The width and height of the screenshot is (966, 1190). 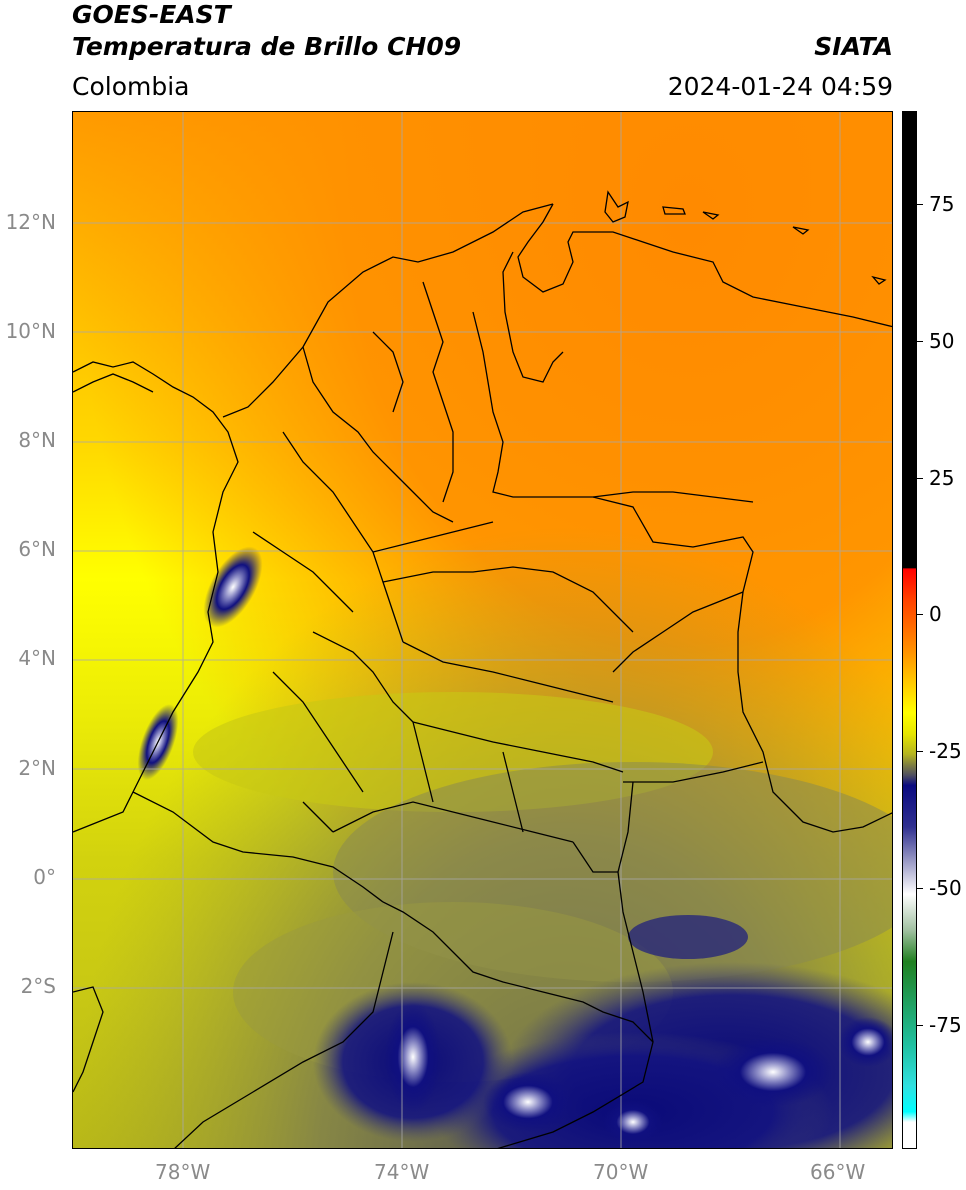 What do you see at coordinates (38, 986) in the screenshot?
I see `lat-tick-label: 2°S` at bounding box center [38, 986].